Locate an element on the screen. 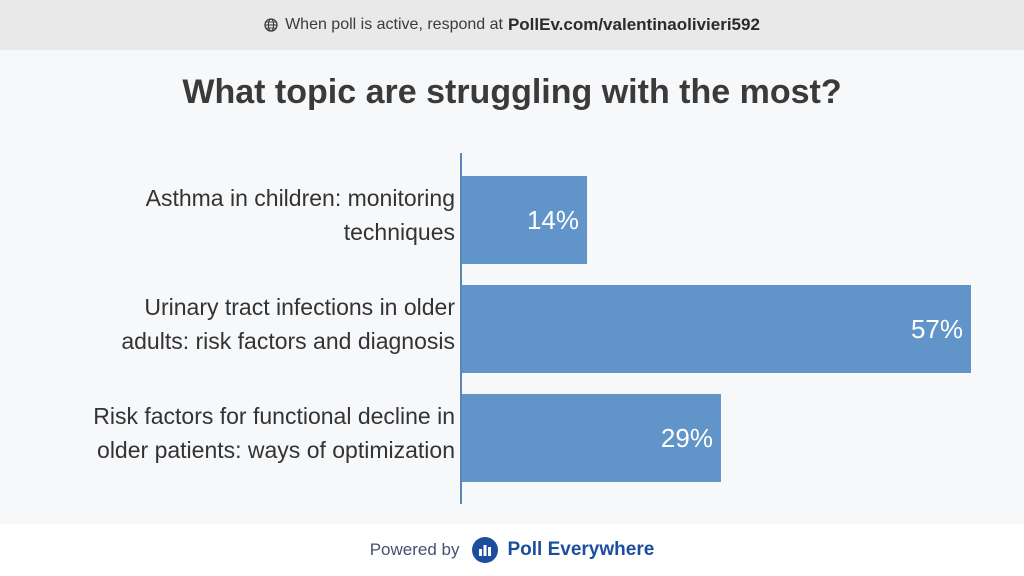 The image size is (1024, 576). category-label: adults: risk factors and diagnosis is located at coordinates (288, 341).